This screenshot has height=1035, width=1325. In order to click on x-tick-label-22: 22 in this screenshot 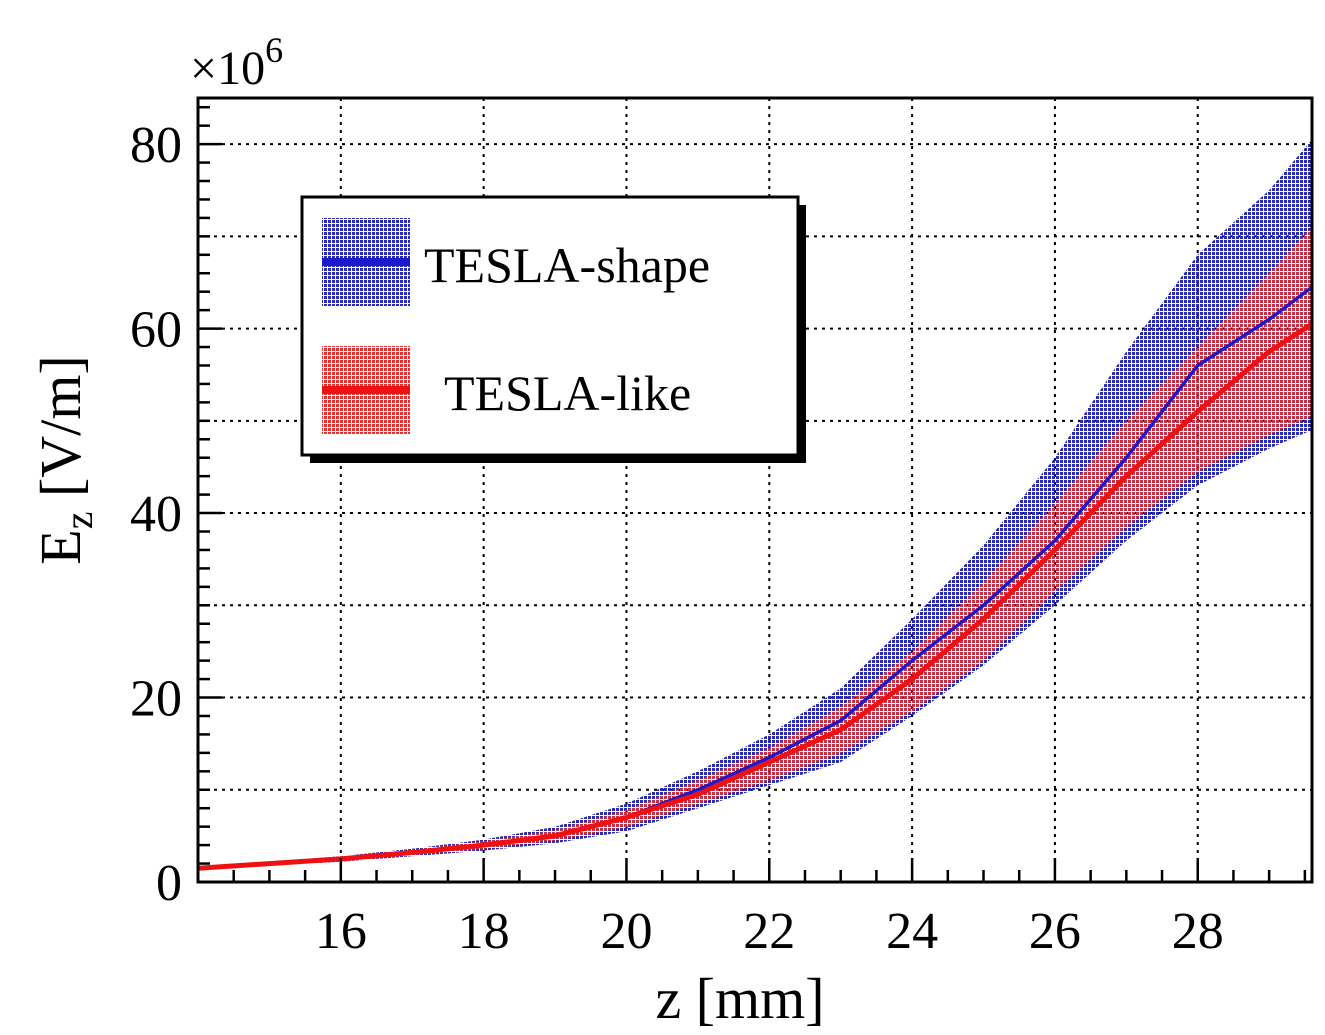, I will do `click(769, 931)`.